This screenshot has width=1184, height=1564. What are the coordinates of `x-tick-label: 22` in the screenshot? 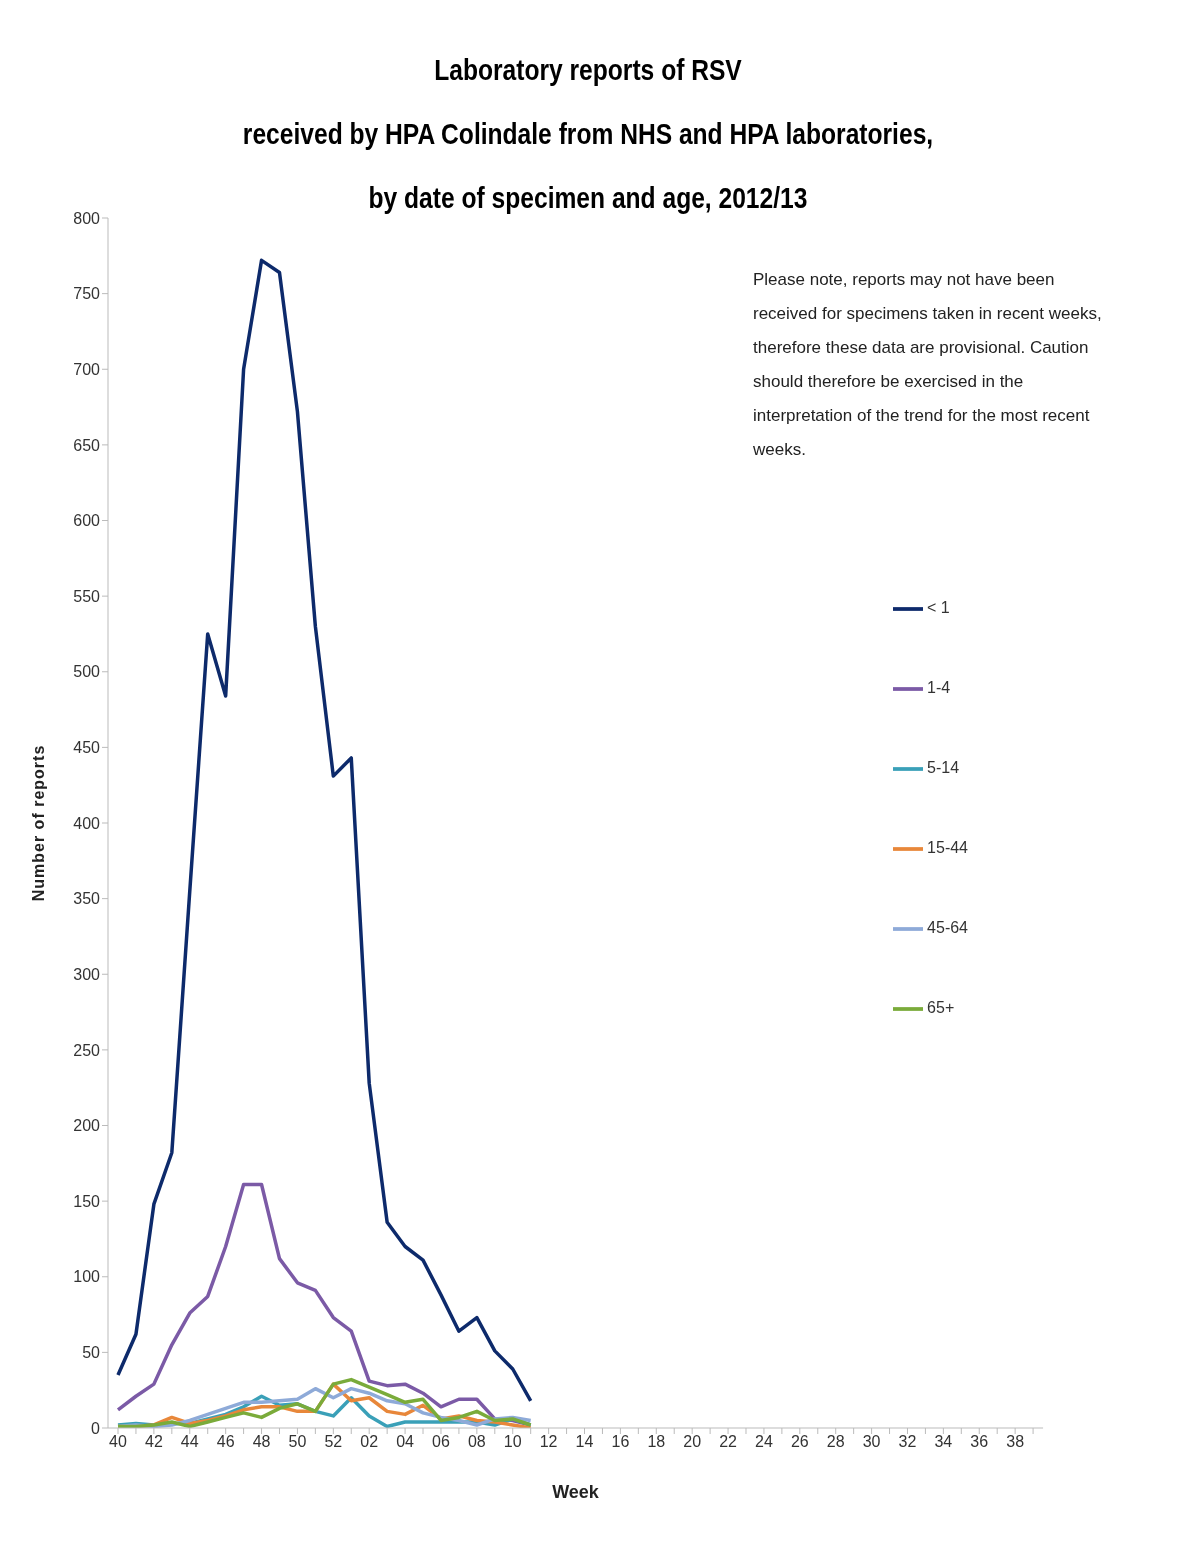 It's located at (728, 1442).